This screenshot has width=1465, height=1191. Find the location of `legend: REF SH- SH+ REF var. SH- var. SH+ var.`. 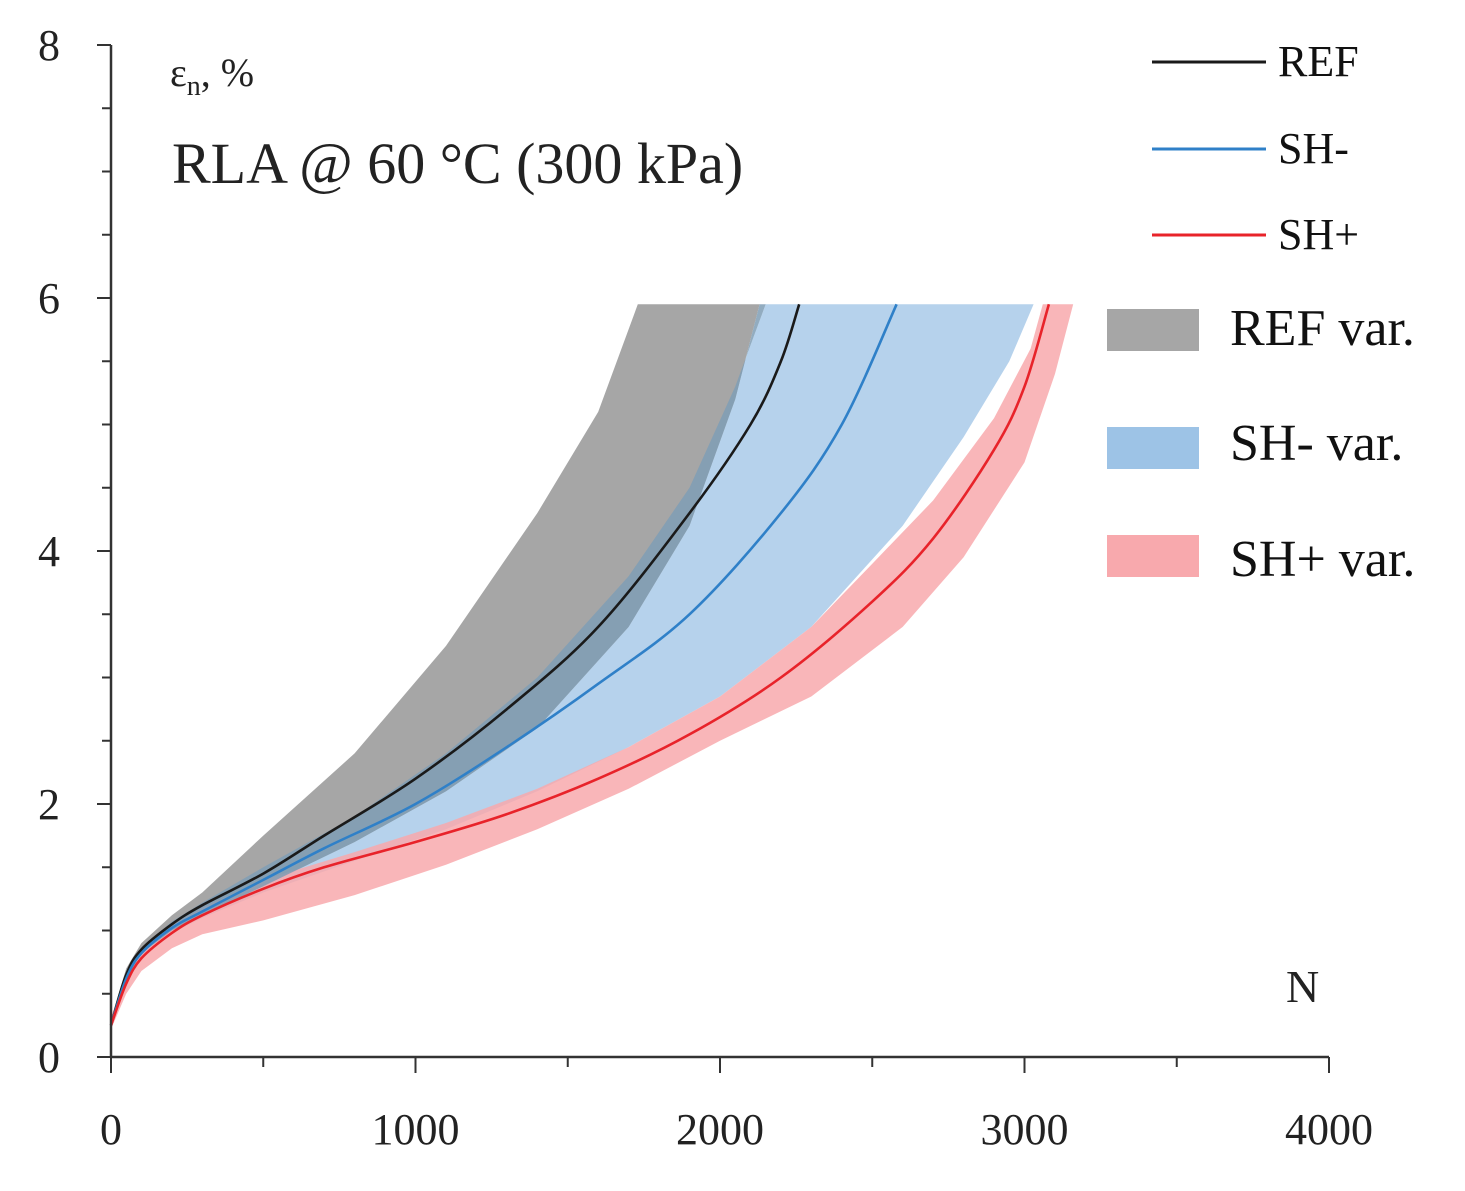

legend: REF SH- SH+ REF var. SH- var. SH+ var. is located at coordinates (1261, 312).